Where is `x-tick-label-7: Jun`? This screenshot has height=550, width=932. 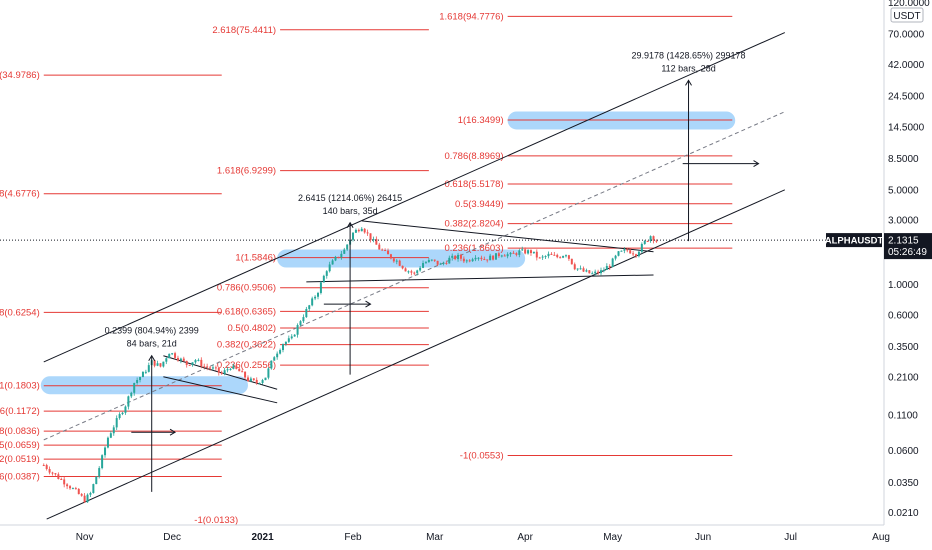 x-tick-label-7: Jun is located at coordinates (703, 537).